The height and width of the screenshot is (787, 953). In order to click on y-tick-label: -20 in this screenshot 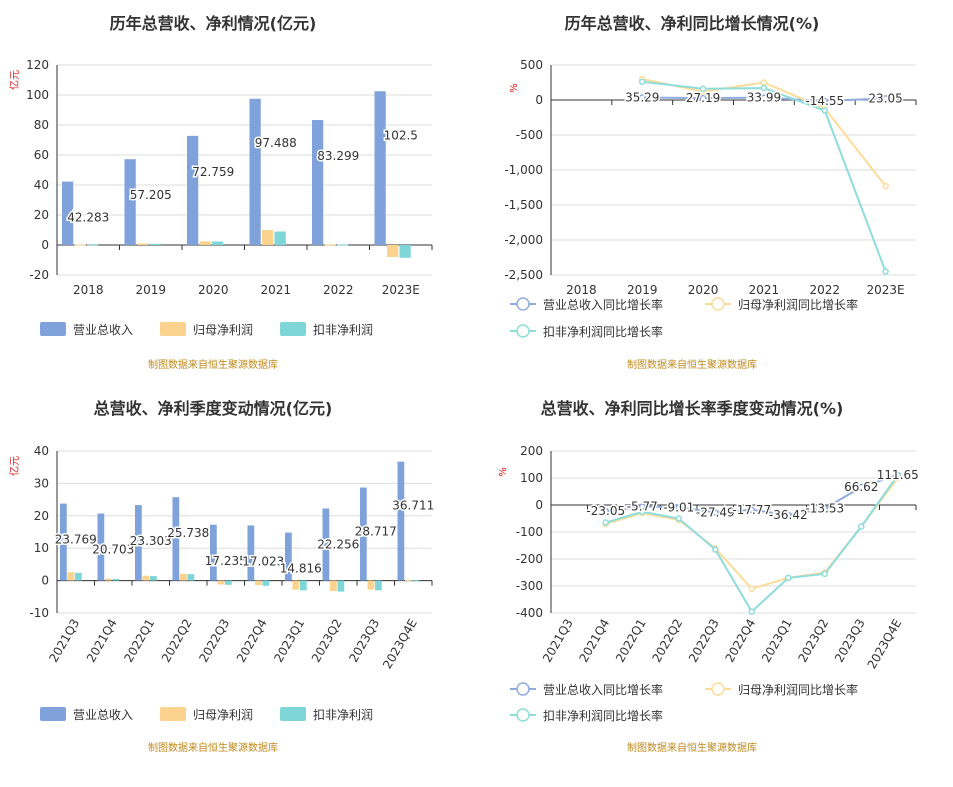, I will do `click(39, 275)`.